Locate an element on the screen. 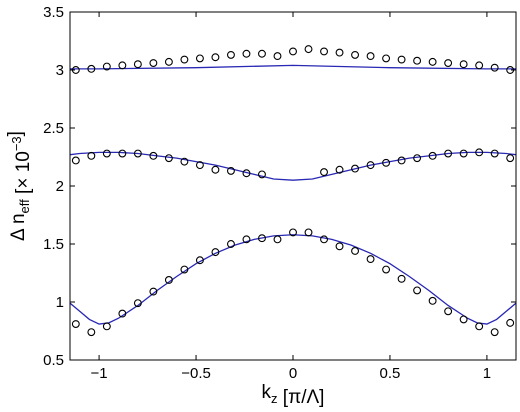 The height and width of the screenshot is (412, 520). y-tick-label: 0.5 is located at coordinates (53, 360).